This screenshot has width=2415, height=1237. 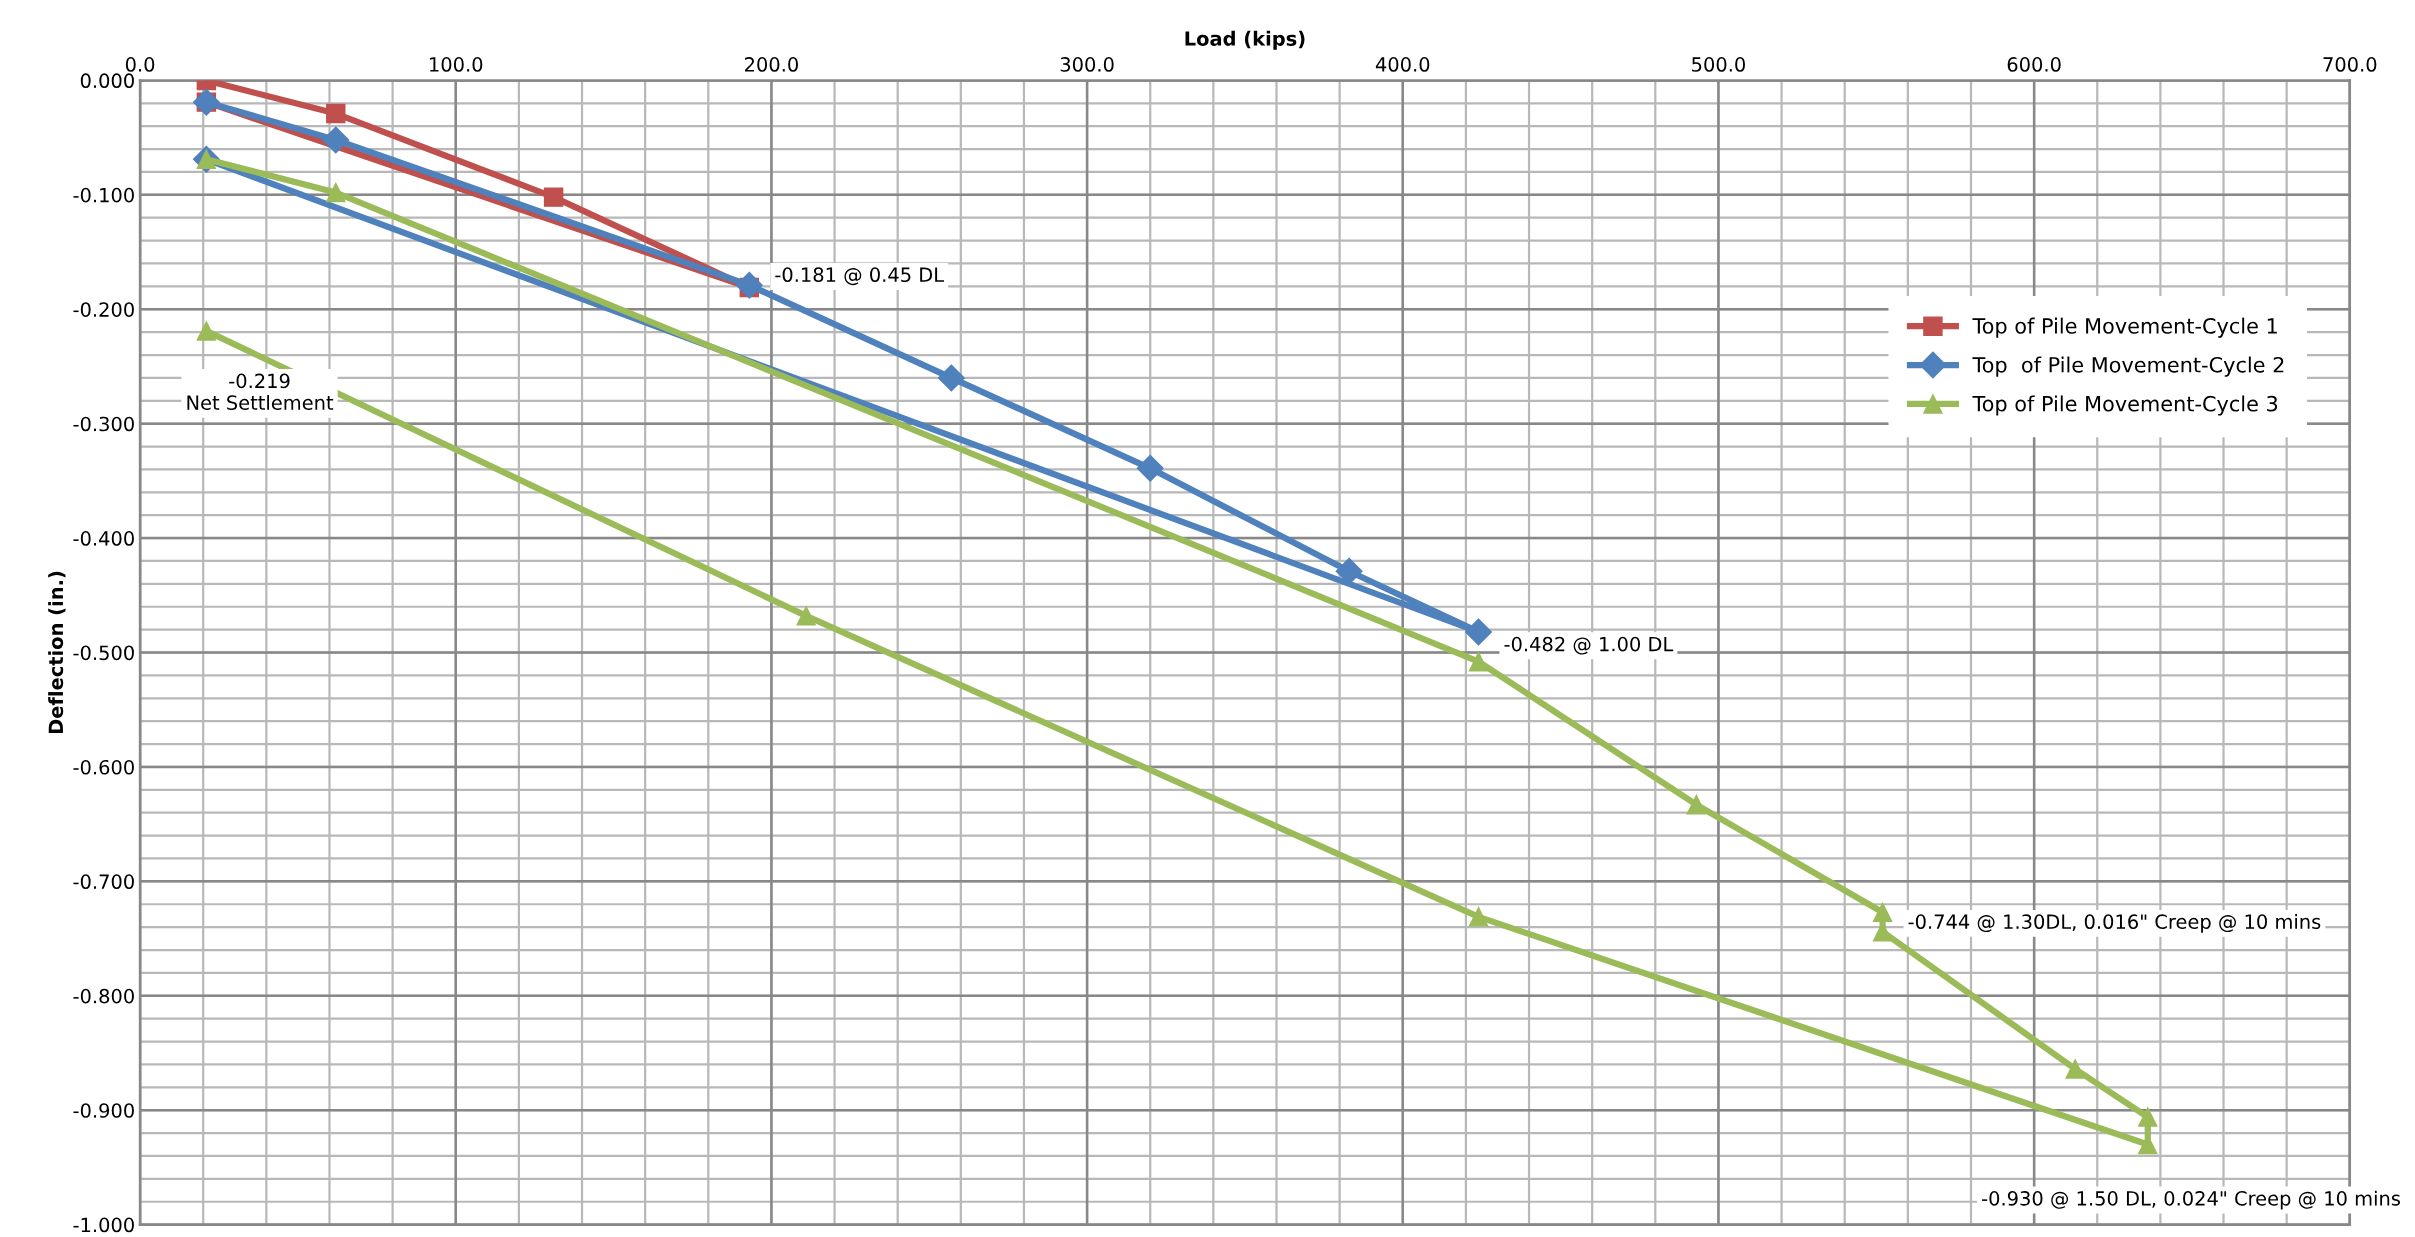 I want to click on y-tick-label: -0.400, so click(x=103, y=538).